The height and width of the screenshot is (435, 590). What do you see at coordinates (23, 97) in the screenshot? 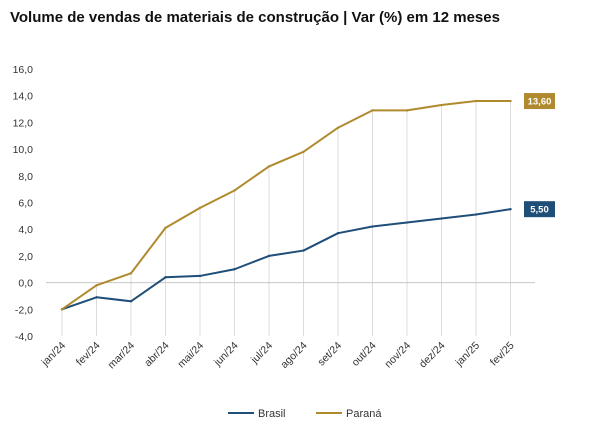
I see `y-tick-label: 14,0` at bounding box center [23, 97].